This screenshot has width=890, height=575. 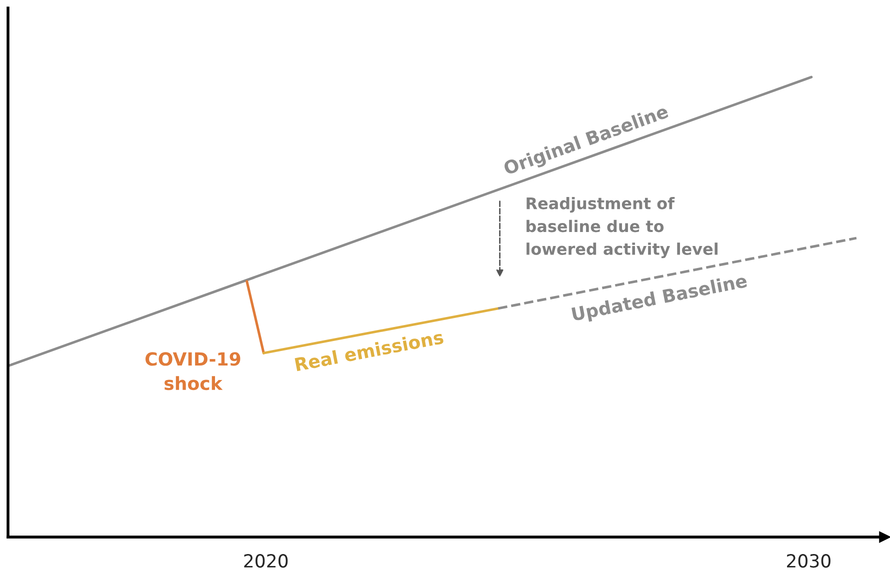 What do you see at coordinates (808, 561) in the screenshot?
I see `x-tick-label: 2030` at bounding box center [808, 561].